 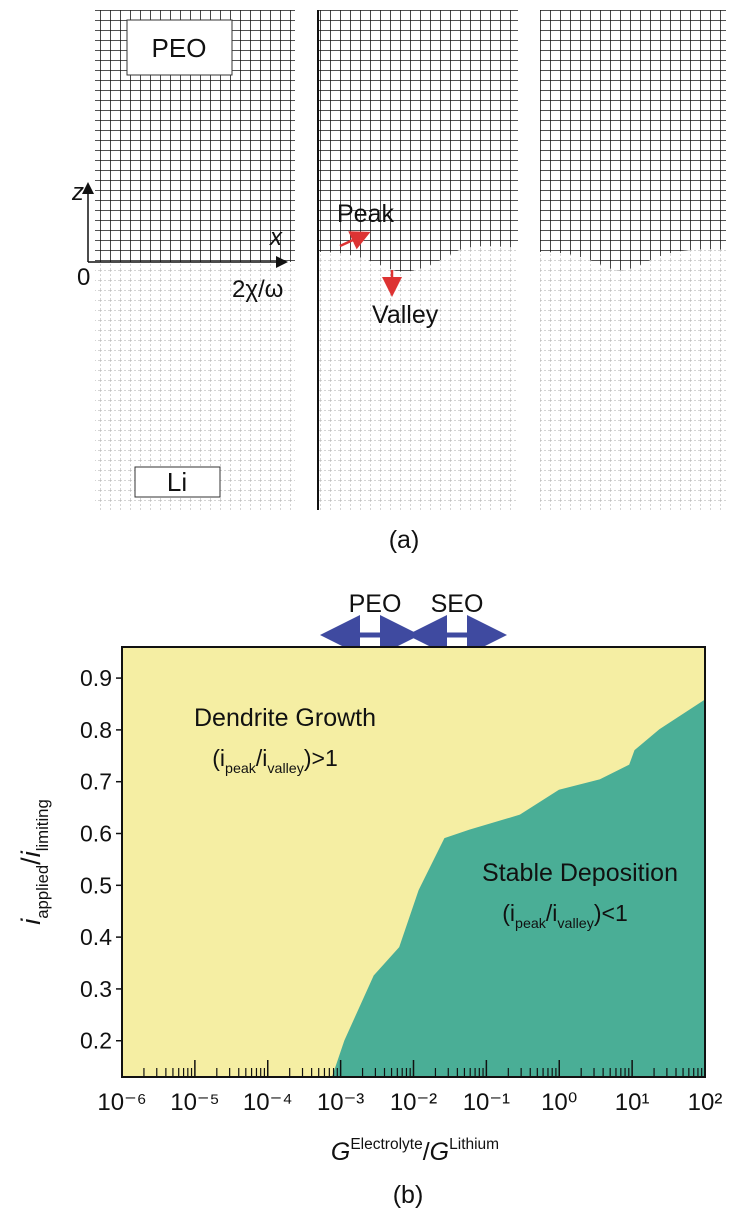 What do you see at coordinates (77, 192) in the screenshot?
I see `axis-label: z` at bounding box center [77, 192].